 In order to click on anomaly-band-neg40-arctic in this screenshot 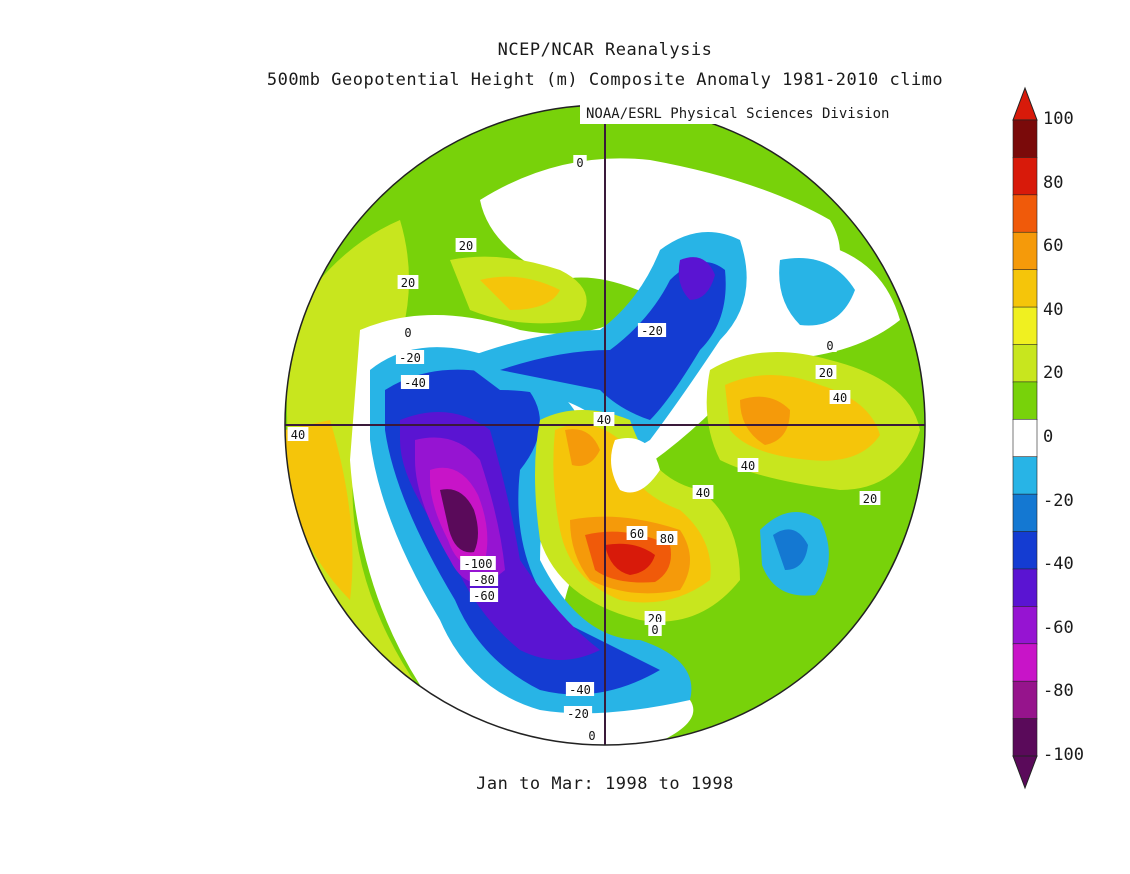, I will do `click(613, 341)`.